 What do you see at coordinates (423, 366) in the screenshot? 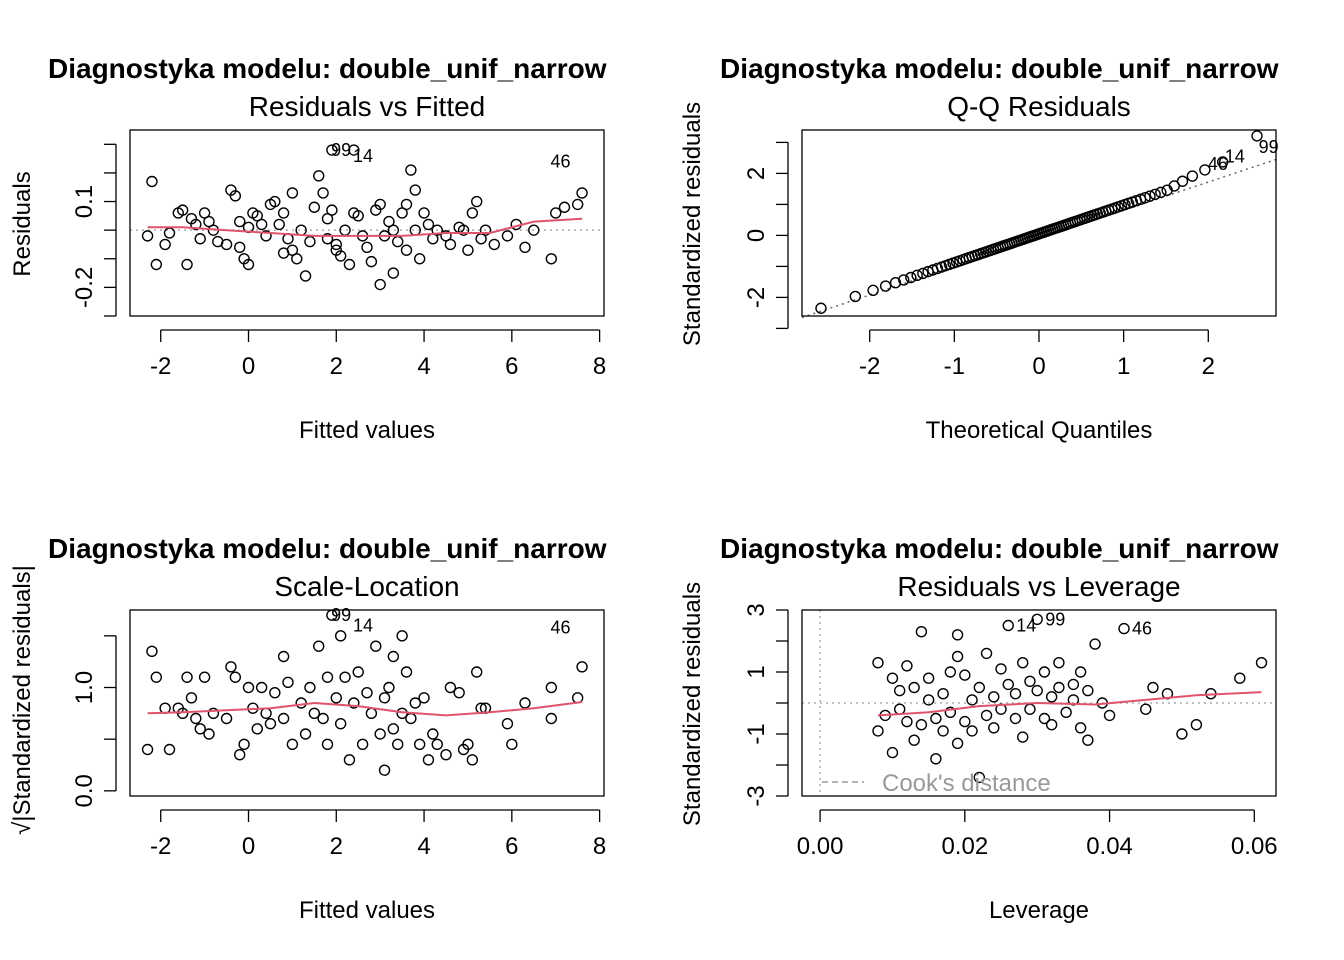
I see `x-tick-label: 4` at bounding box center [423, 366].